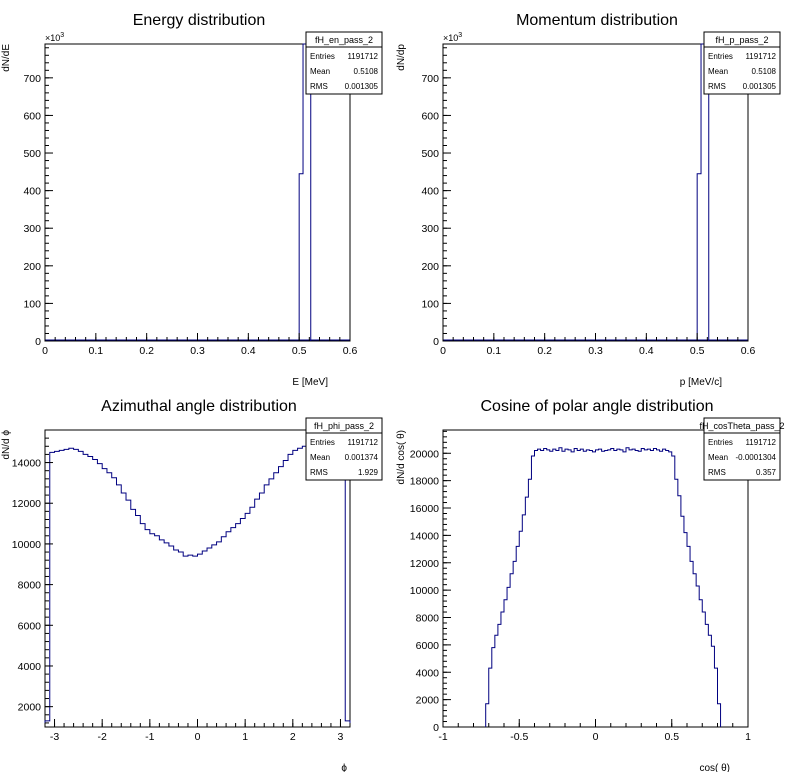 This screenshot has width=796, height=772. What do you see at coordinates (596, 406) in the screenshot?
I see `chart-title: Cosine of polar angle distribution` at bounding box center [596, 406].